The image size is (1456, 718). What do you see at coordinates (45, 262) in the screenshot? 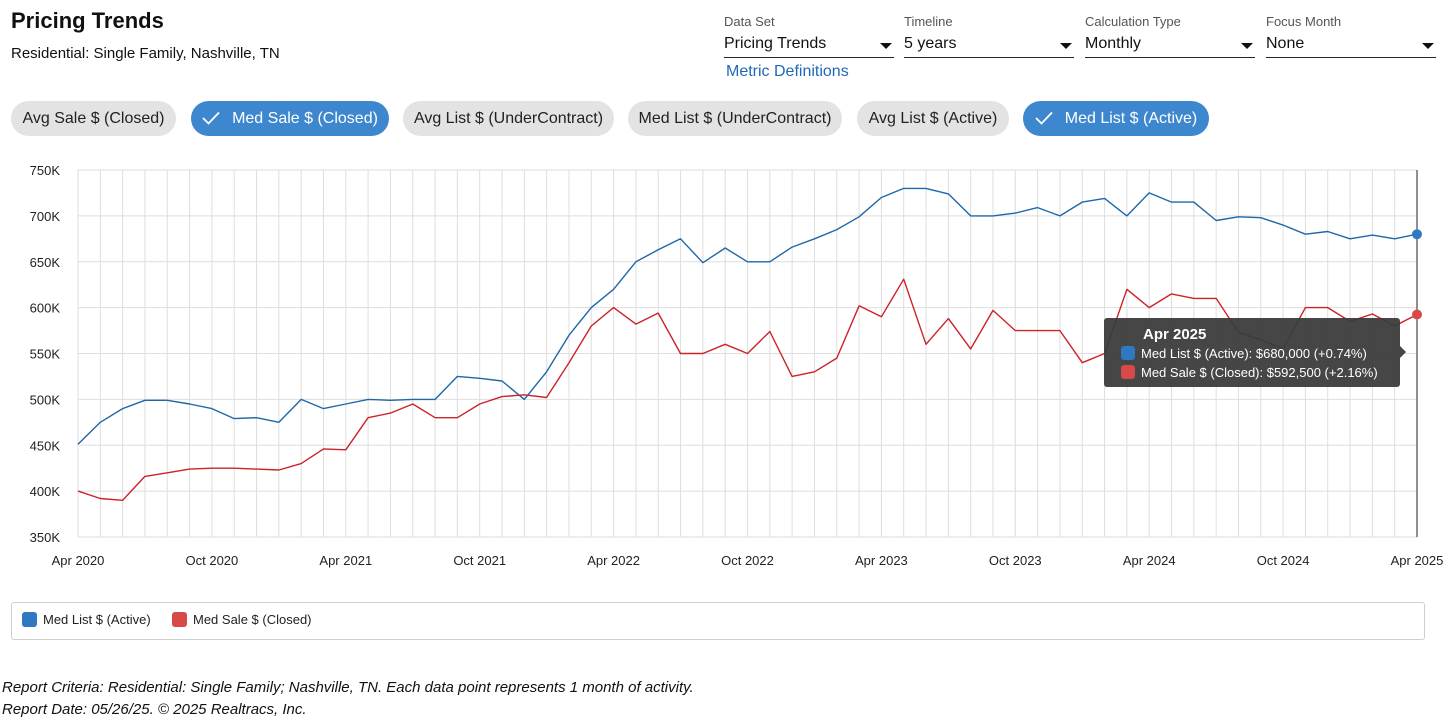
I see `y-tick-label: 650K` at bounding box center [45, 262].